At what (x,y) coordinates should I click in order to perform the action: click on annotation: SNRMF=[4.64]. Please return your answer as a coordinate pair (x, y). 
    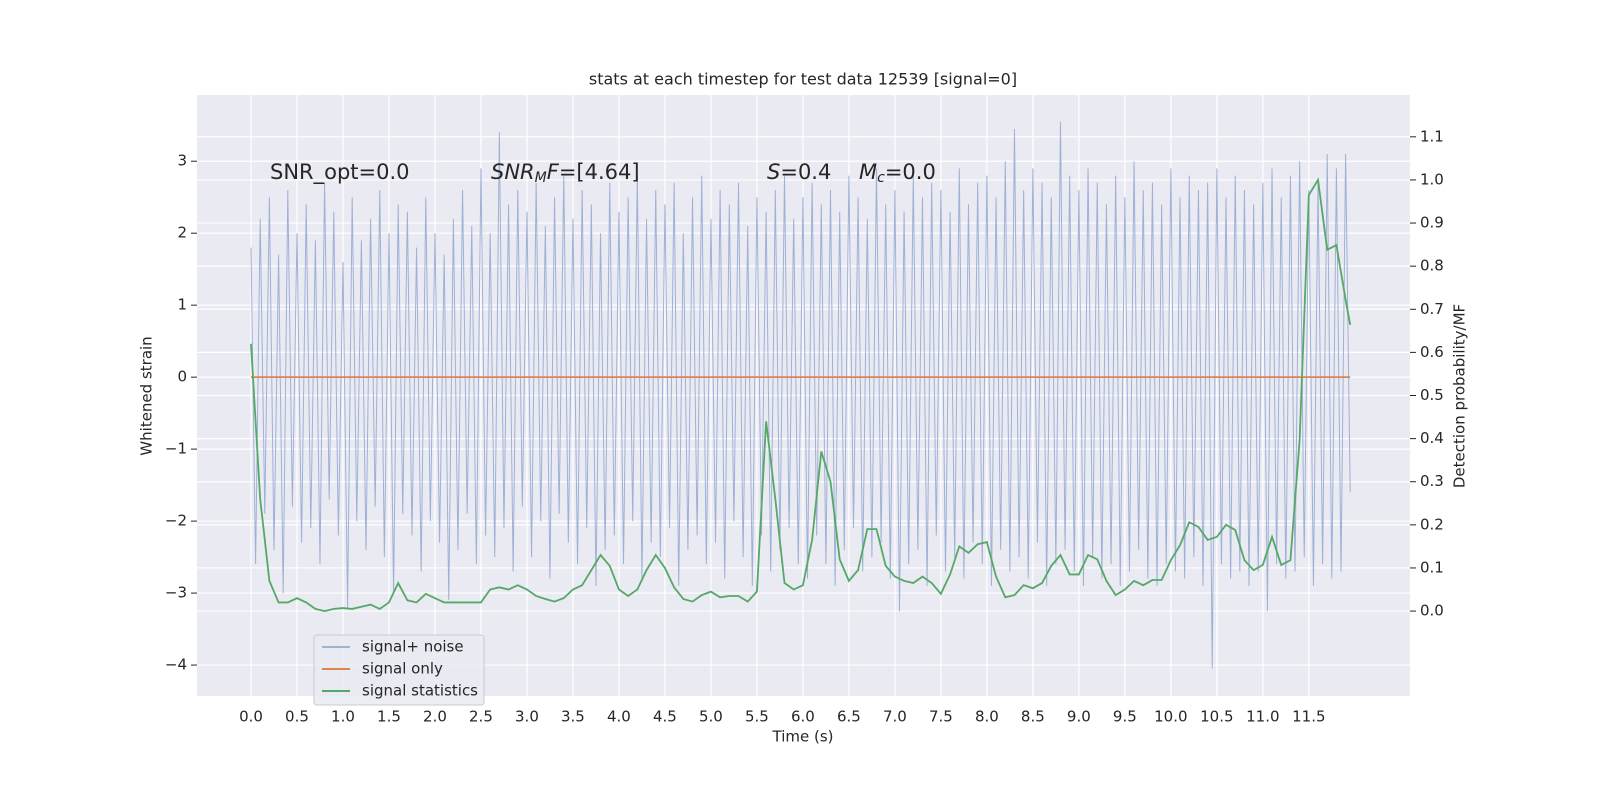
    Looking at the image, I should click on (565, 173).